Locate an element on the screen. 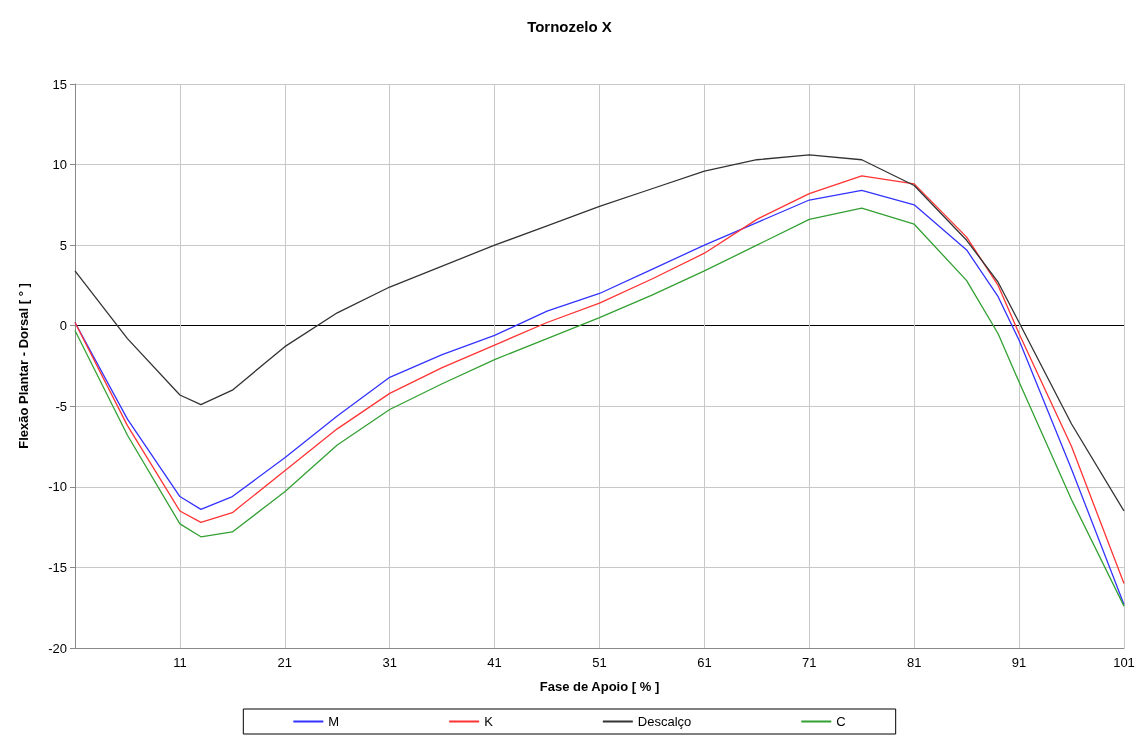 This screenshot has width=1139, height=736. y-tick-label: -20 is located at coordinates (57, 648).